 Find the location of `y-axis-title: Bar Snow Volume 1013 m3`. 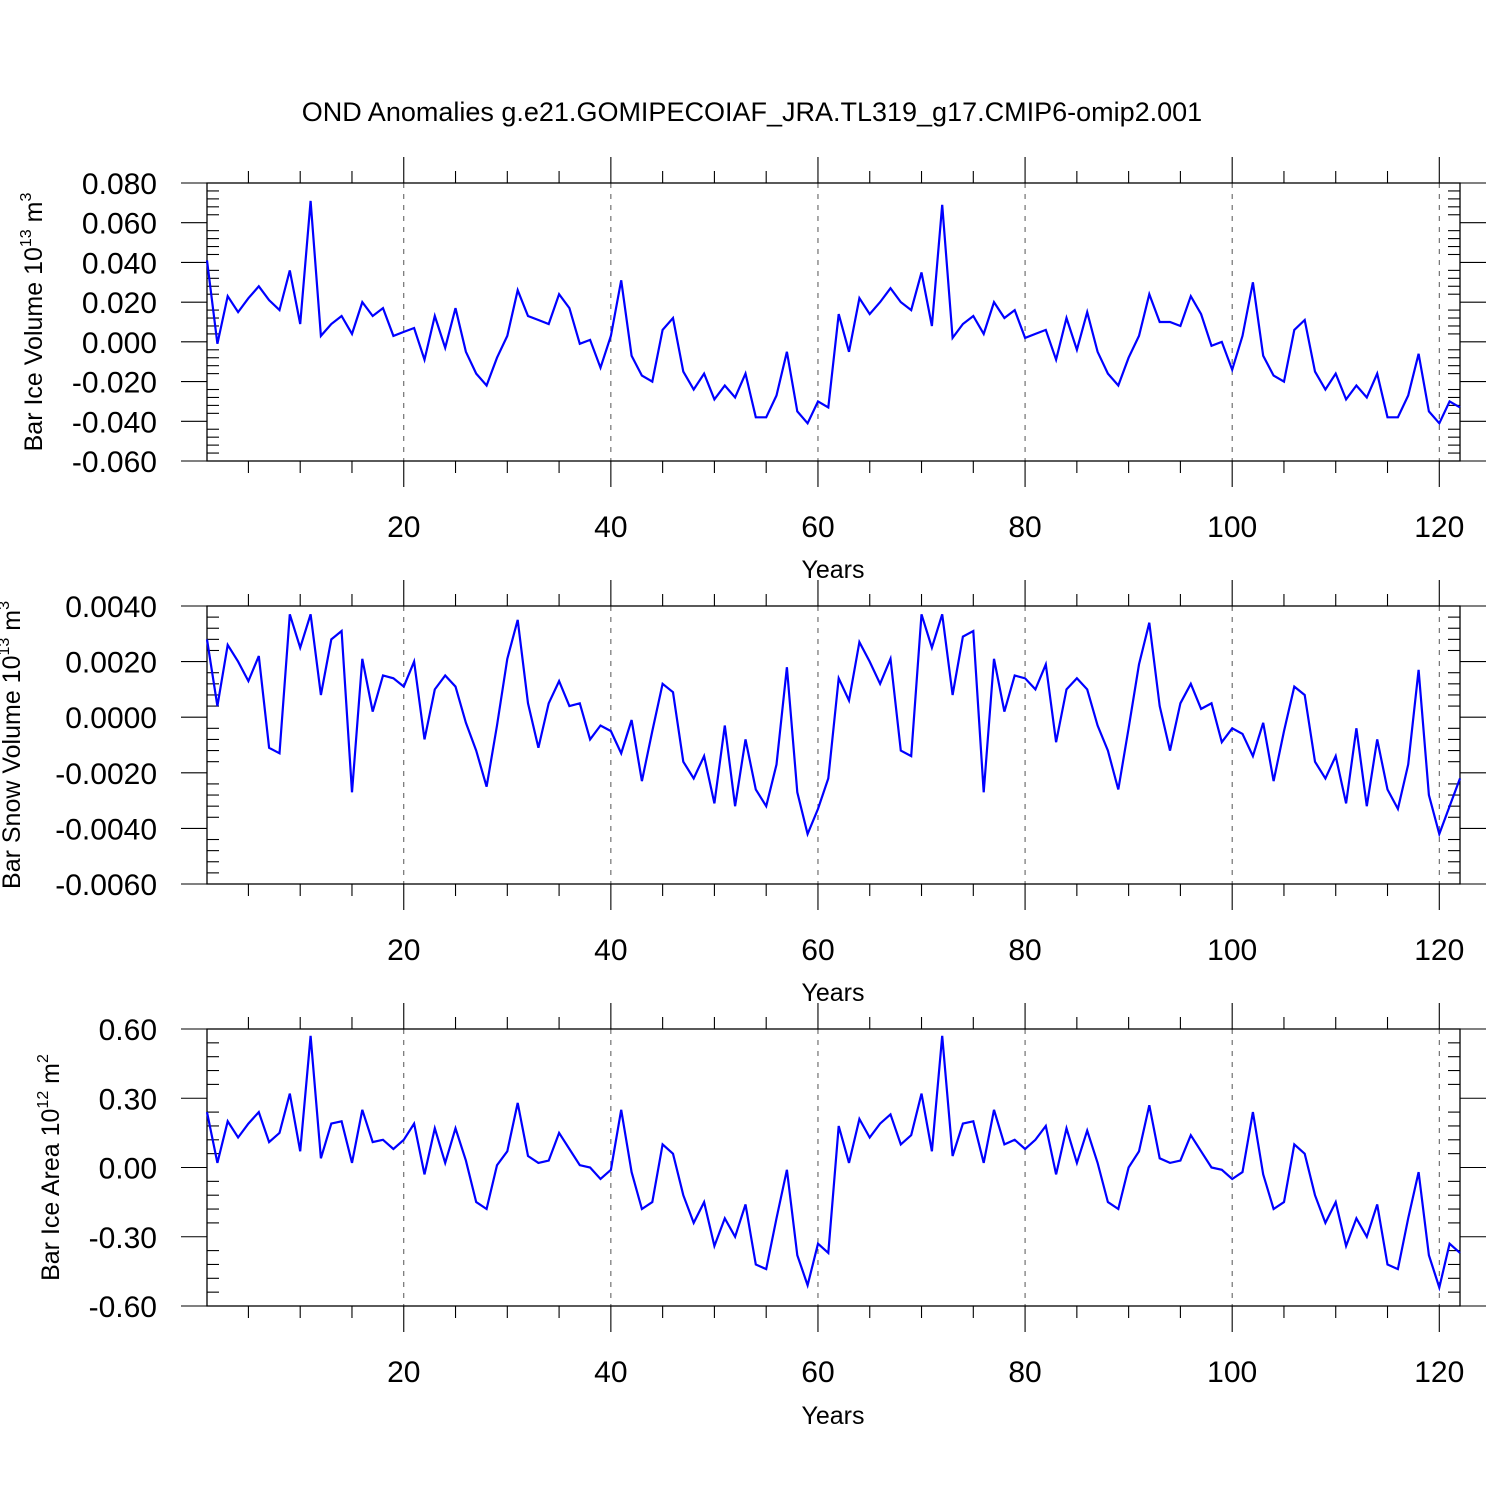

y-axis-title: Bar Snow Volume 1013 m3 is located at coordinates (13, 745).